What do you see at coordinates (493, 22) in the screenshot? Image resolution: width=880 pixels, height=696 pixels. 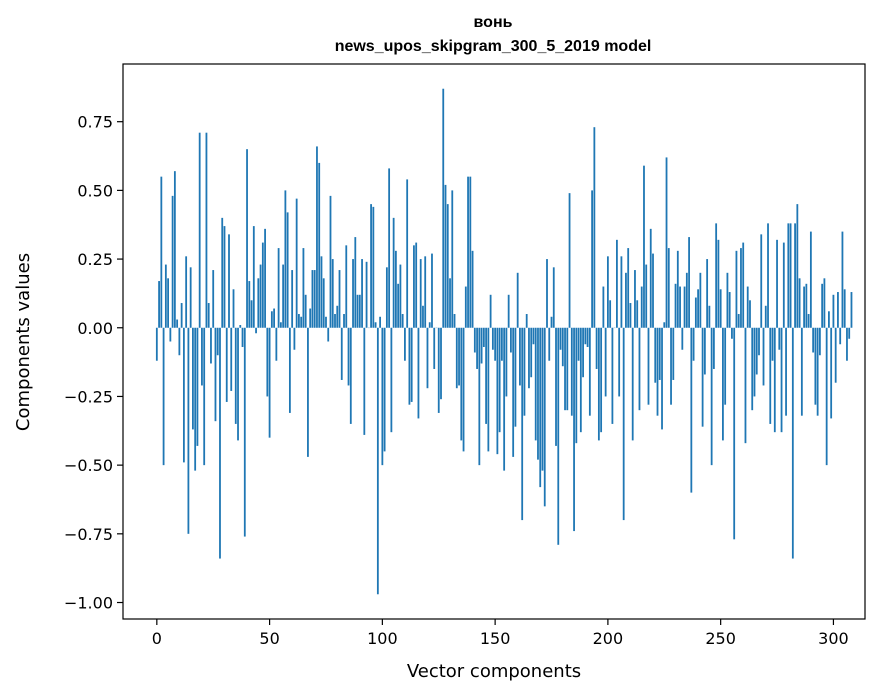 I see `chart-title-word: вонь` at bounding box center [493, 22].